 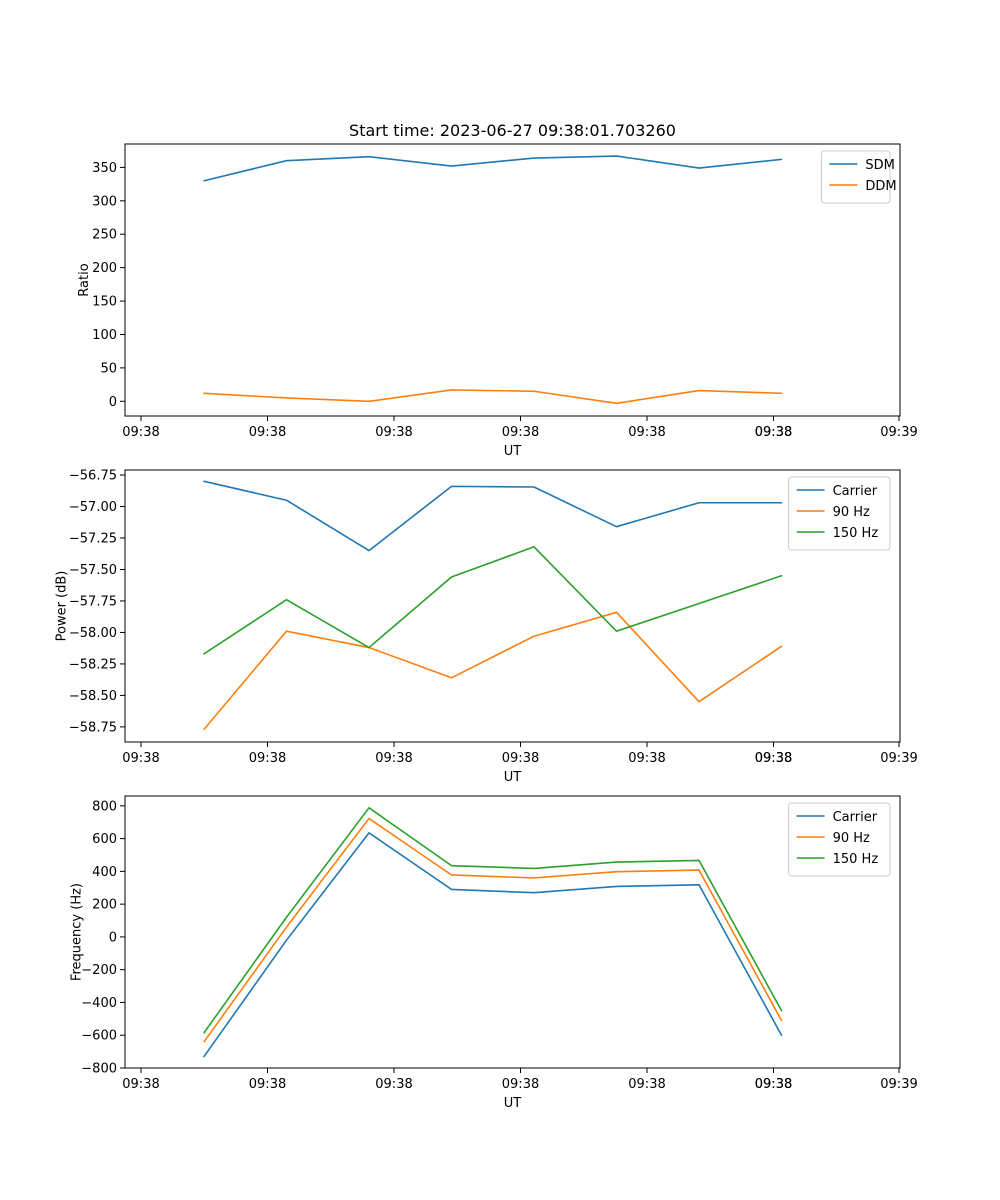 I want to click on y-tick-label: −200, so click(x=99, y=970).